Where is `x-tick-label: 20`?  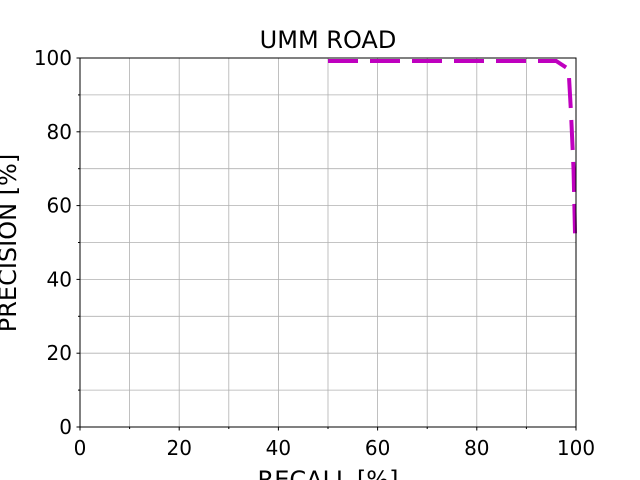
x-tick-label: 20 is located at coordinates (178, 448).